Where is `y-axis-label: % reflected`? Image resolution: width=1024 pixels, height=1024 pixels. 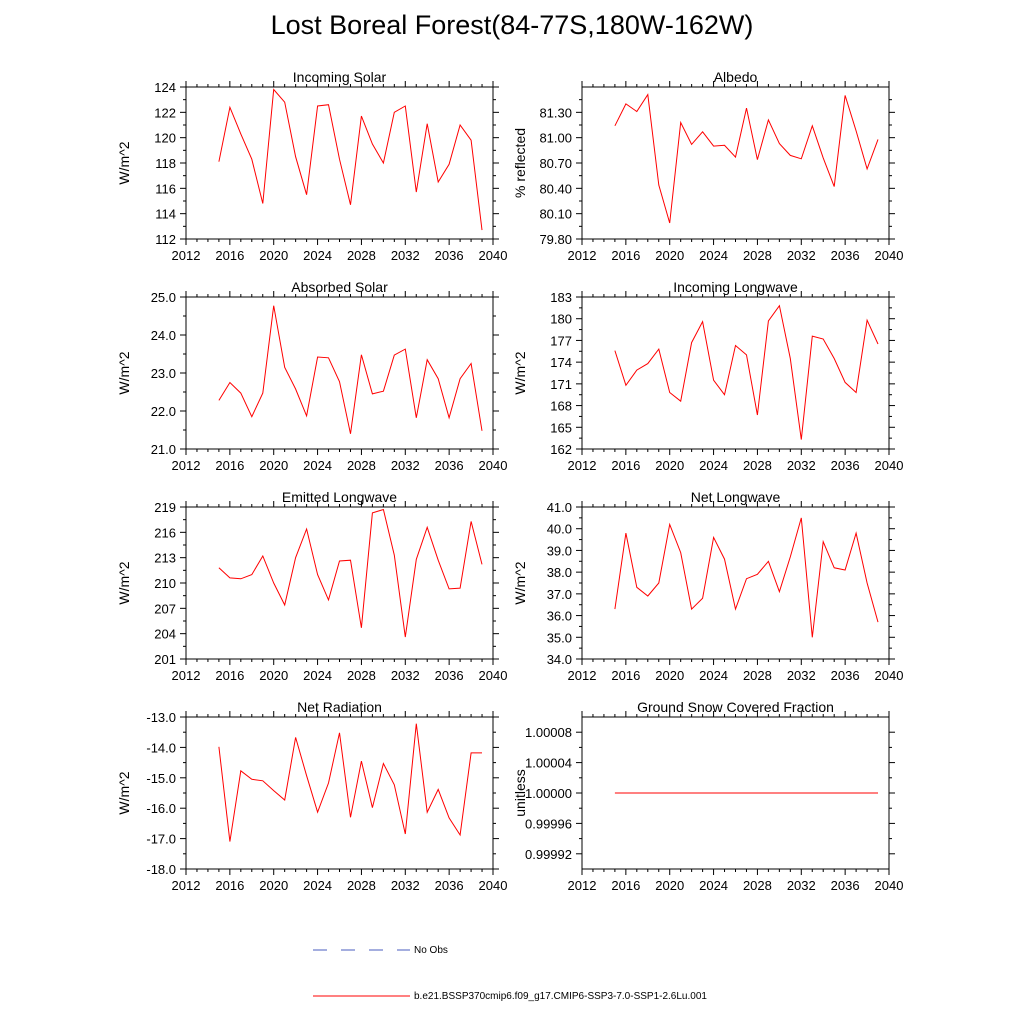
y-axis-label: % reflected is located at coordinates (520, 163).